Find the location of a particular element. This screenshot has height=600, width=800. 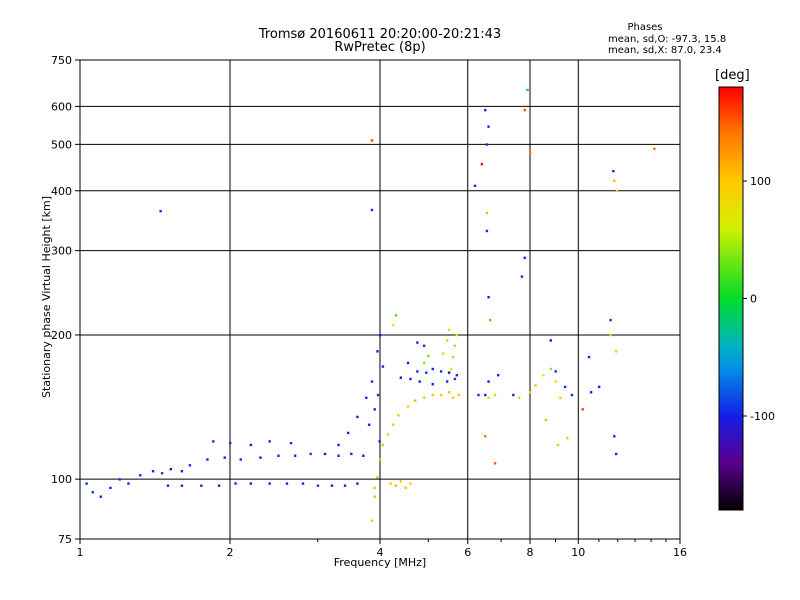

colorbar: 100 0 -100 is located at coordinates (746, 298).